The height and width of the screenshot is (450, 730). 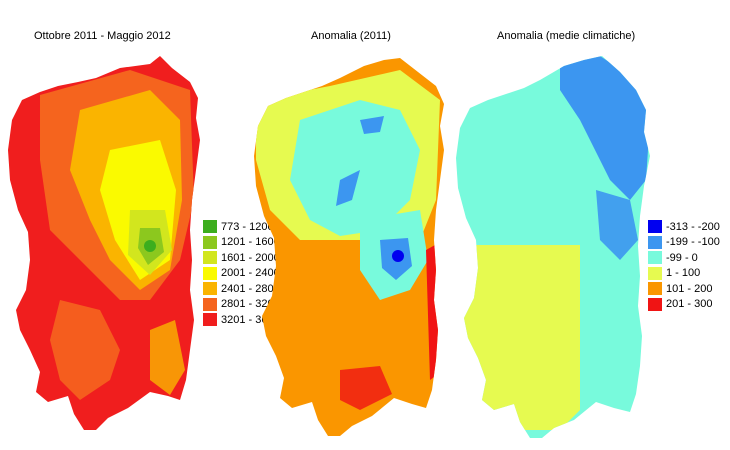 I want to click on legend-item: 201 - 300, so click(x=684, y=305).